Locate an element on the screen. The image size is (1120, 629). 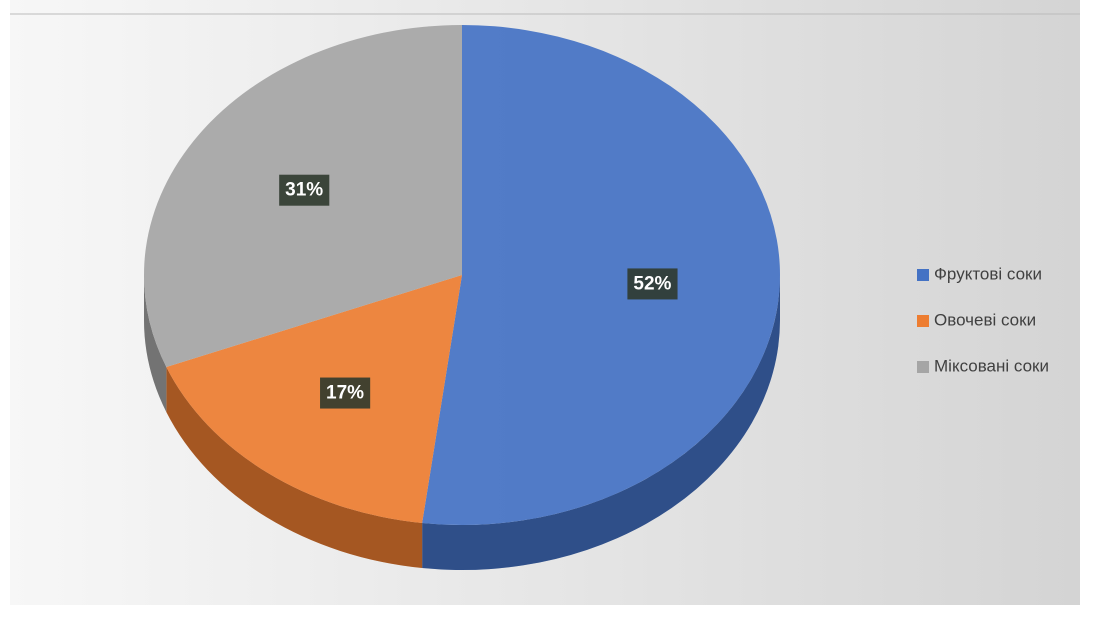
legend-label: Міксовані соки is located at coordinates (991, 365).